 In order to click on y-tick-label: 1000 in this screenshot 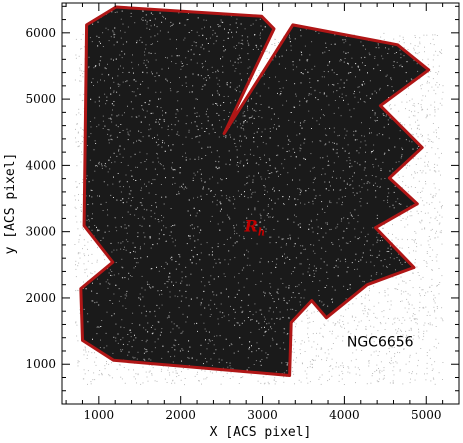, I will do `click(40, 364)`.